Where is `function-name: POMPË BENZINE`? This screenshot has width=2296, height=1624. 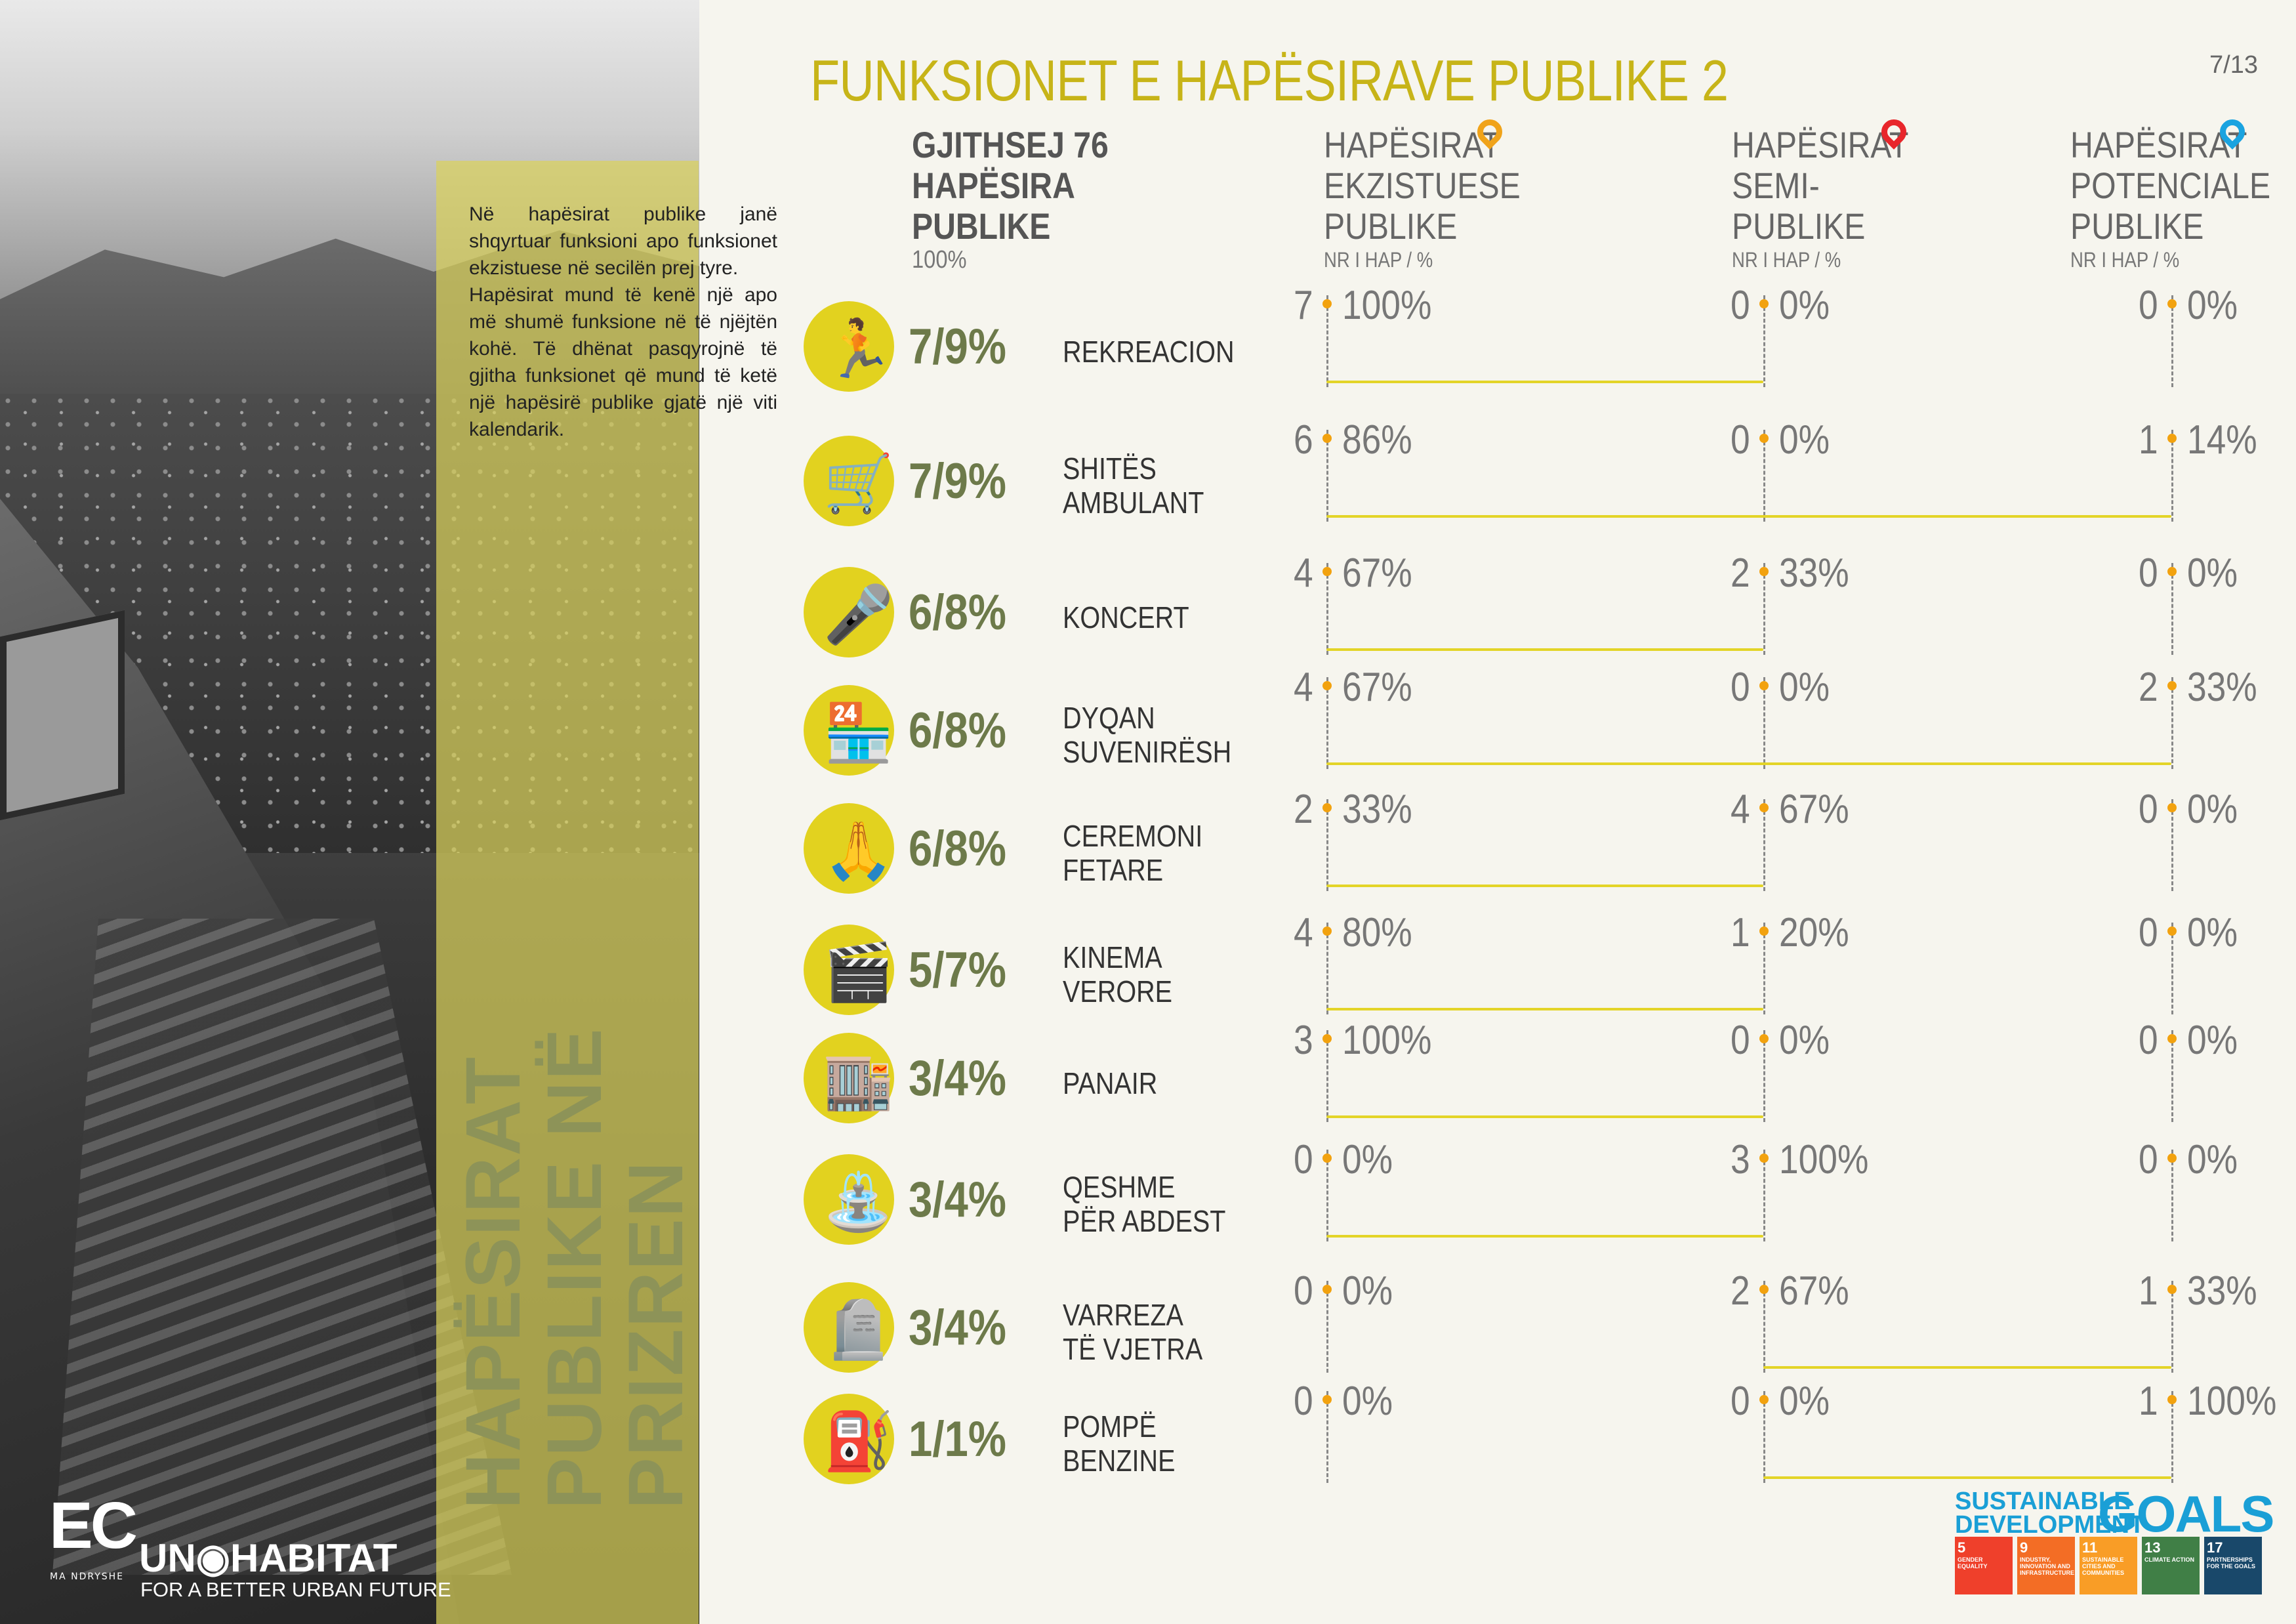 function-name: POMPË BENZINE is located at coordinates (1119, 1443).